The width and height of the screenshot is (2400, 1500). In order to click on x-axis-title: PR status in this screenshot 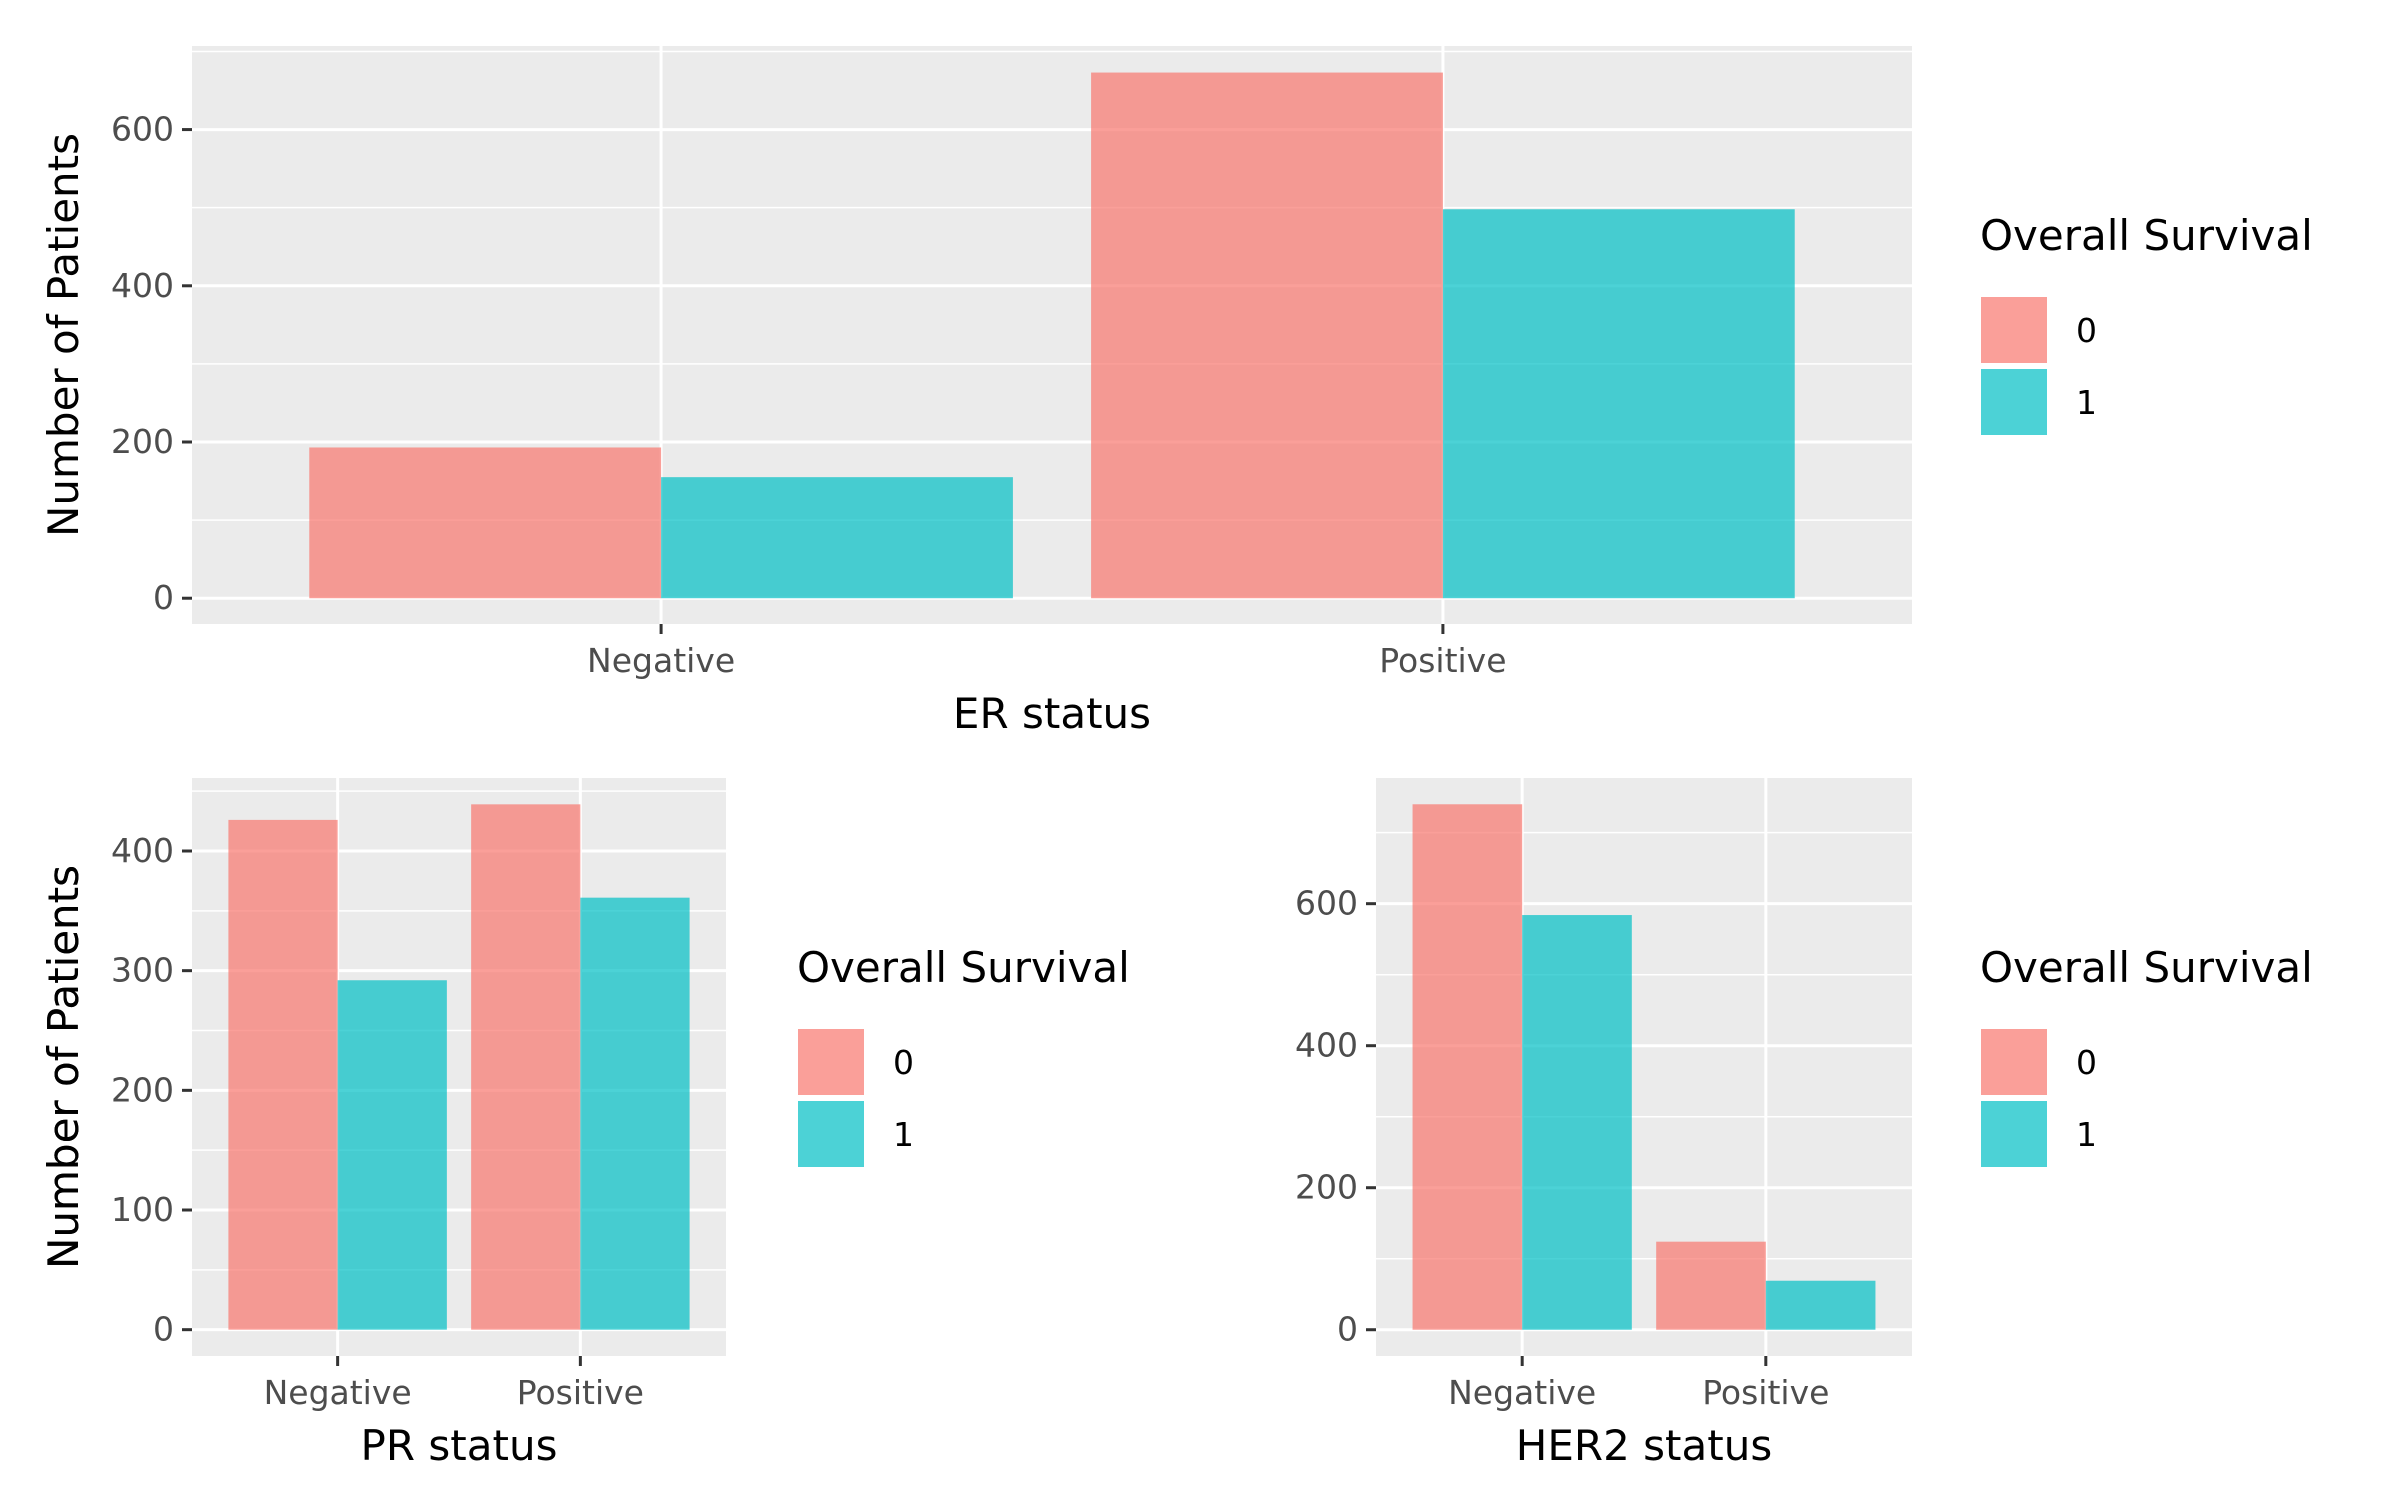, I will do `click(459, 1445)`.